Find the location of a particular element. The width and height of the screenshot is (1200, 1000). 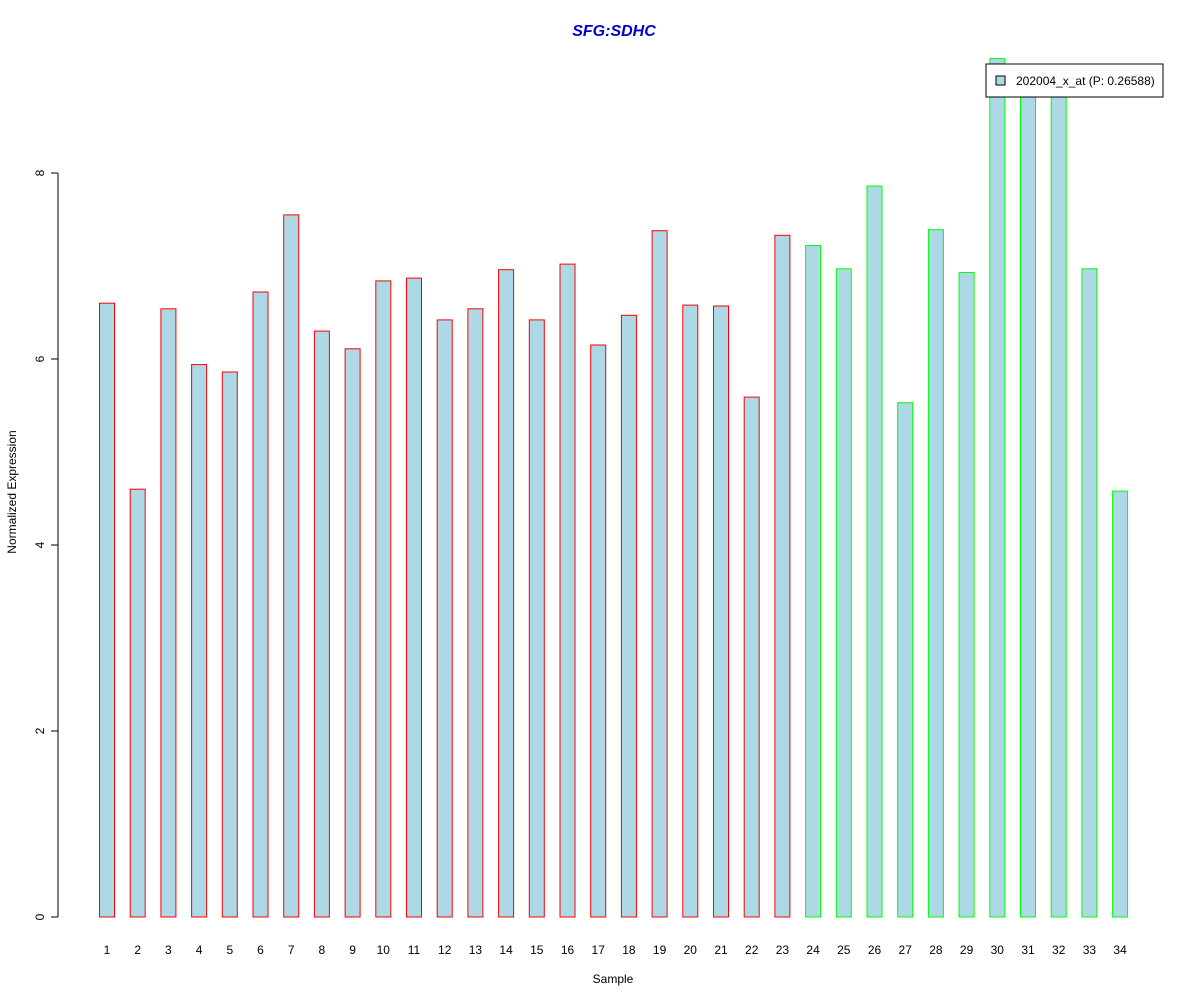

y-tick-label: 8 is located at coordinates (40, 172).